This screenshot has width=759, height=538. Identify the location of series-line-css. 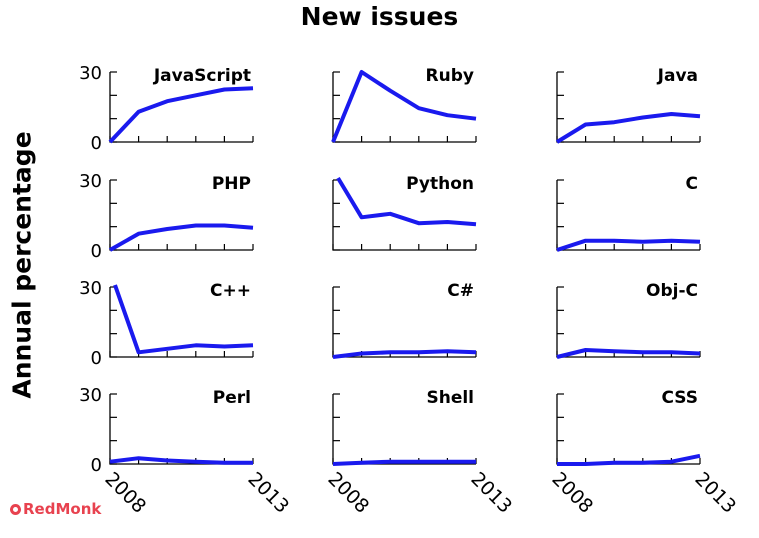
(629, 459).